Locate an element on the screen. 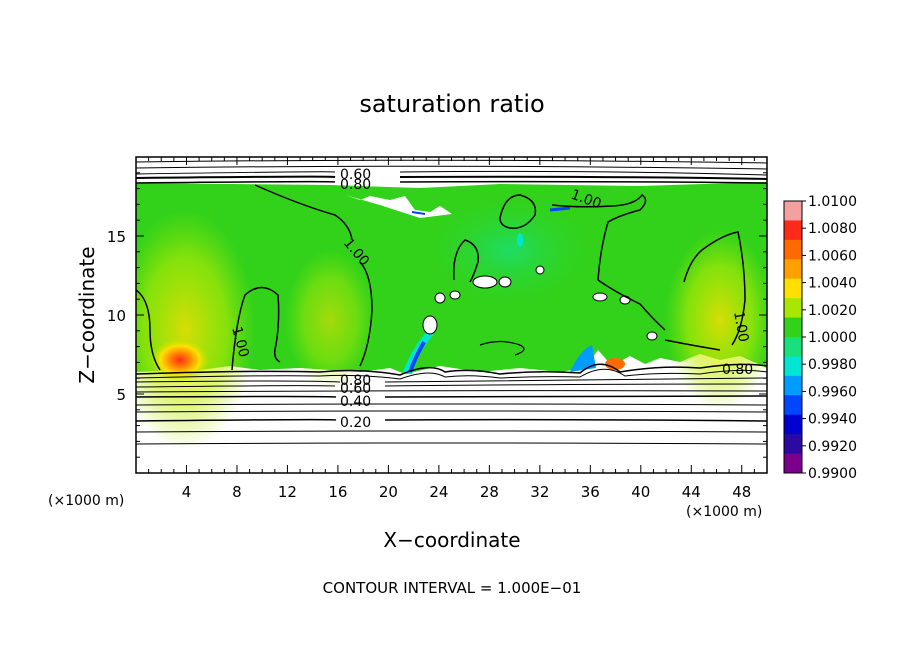 The width and height of the screenshot is (904, 654). x-tick-label: 48 is located at coordinates (741, 492).